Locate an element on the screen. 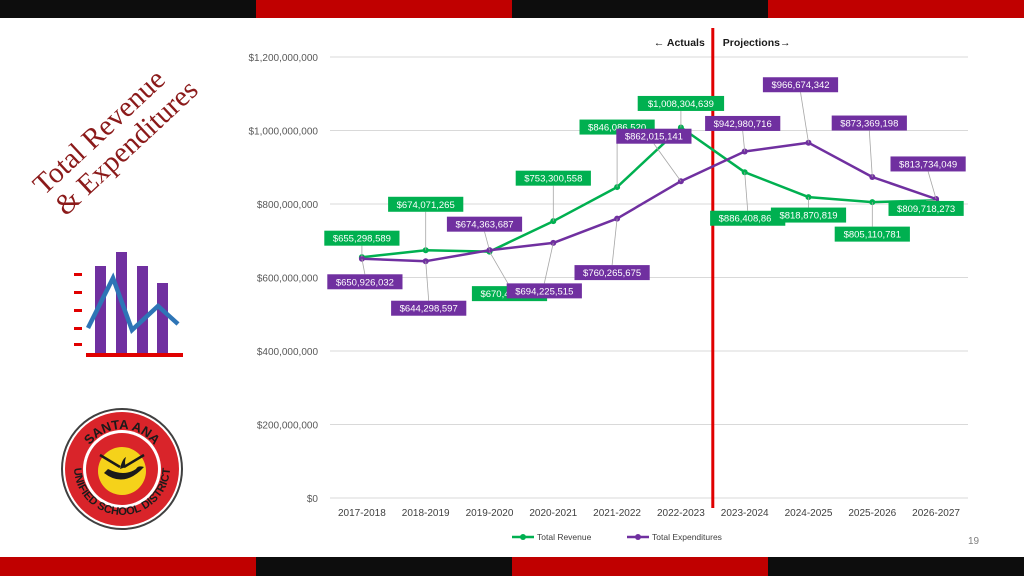 The image size is (1024, 576). data-label: $655,298,589 is located at coordinates (362, 239).